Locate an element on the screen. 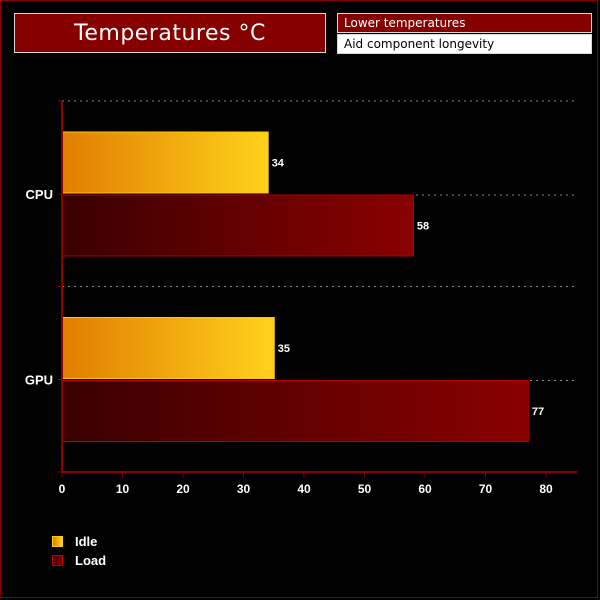 The width and height of the screenshot is (600, 600). bar-cpu-load is located at coordinates (238, 225).